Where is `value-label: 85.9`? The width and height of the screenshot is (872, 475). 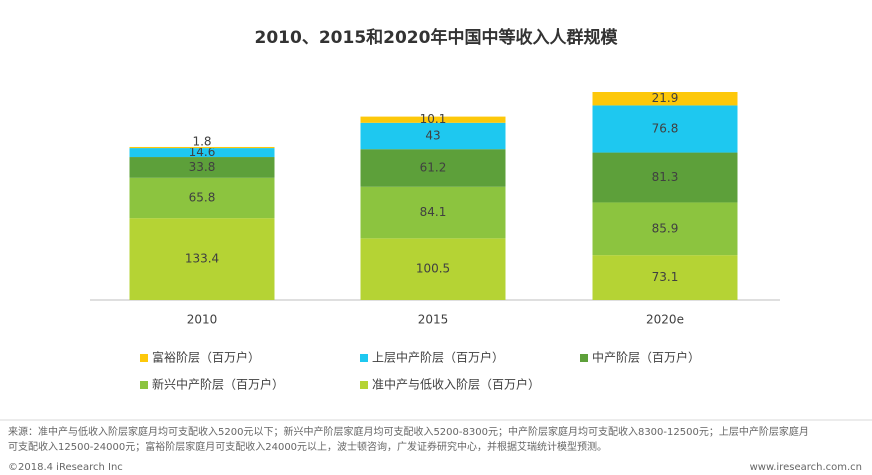
value-label: 85.9 is located at coordinates (665, 228).